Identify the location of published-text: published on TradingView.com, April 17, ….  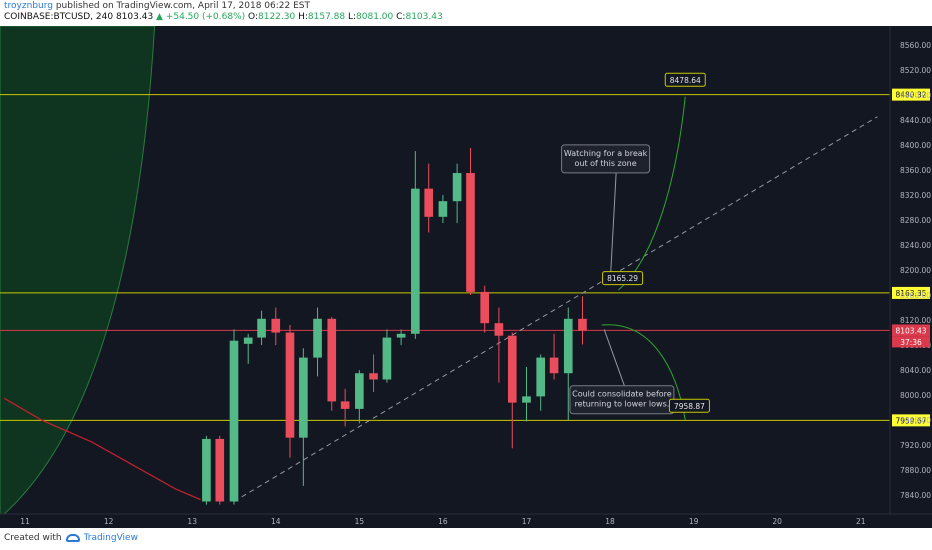
(182, 6).